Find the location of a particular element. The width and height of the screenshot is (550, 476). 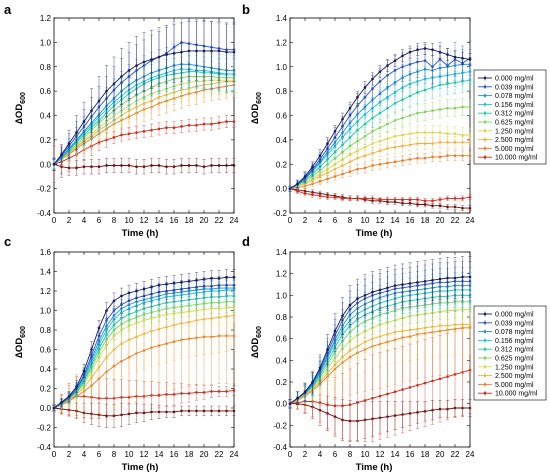

x-tick-label-c: 24 is located at coordinates (234, 454).